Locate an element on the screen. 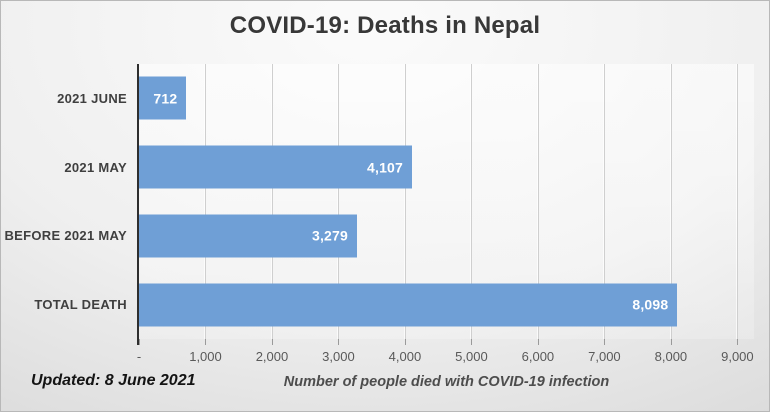 The height and width of the screenshot is (412, 770). x-axis-tickmarks is located at coordinates (446, 342).